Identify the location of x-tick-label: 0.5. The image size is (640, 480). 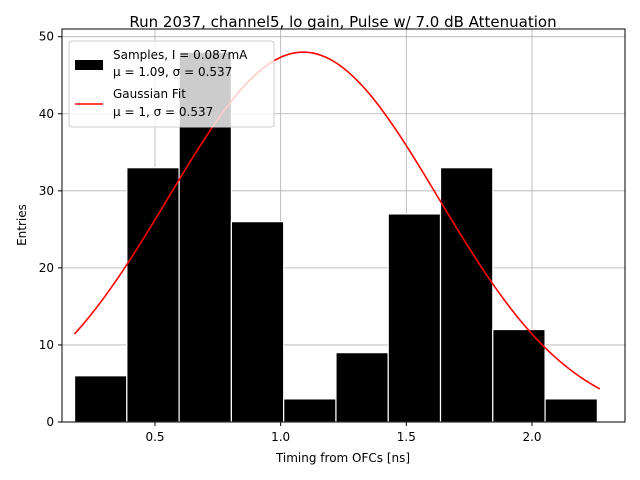
(154, 437).